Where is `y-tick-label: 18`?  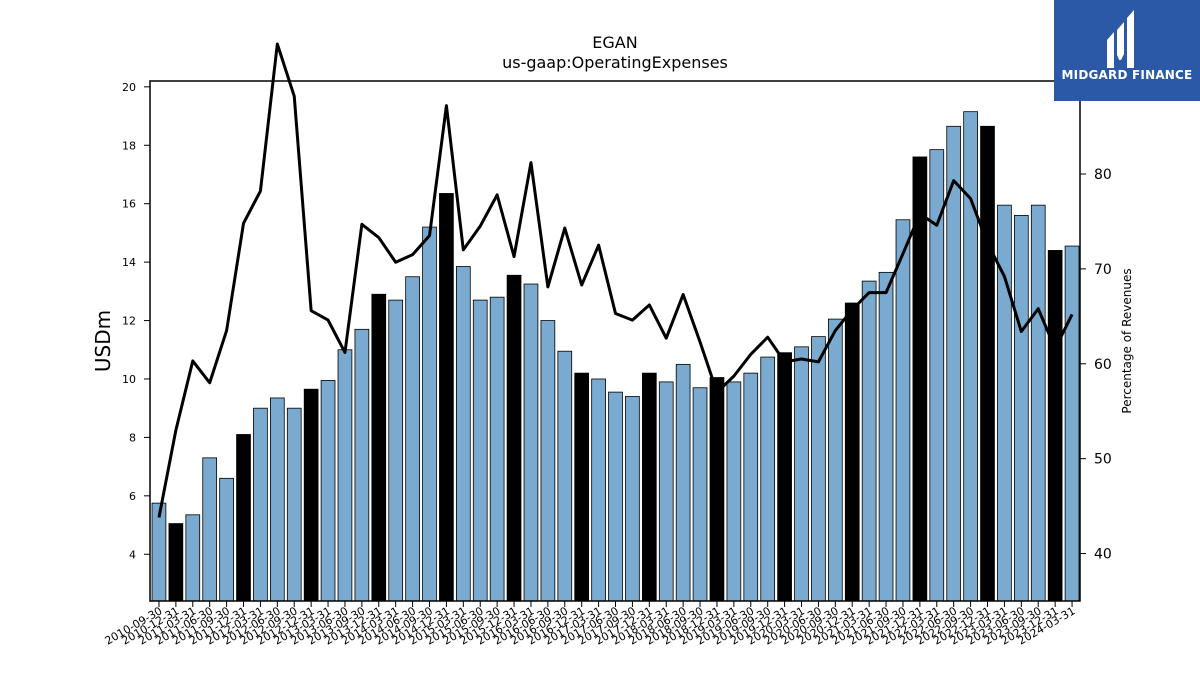 y-tick-label: 18 is located at coordinates (129, 145).